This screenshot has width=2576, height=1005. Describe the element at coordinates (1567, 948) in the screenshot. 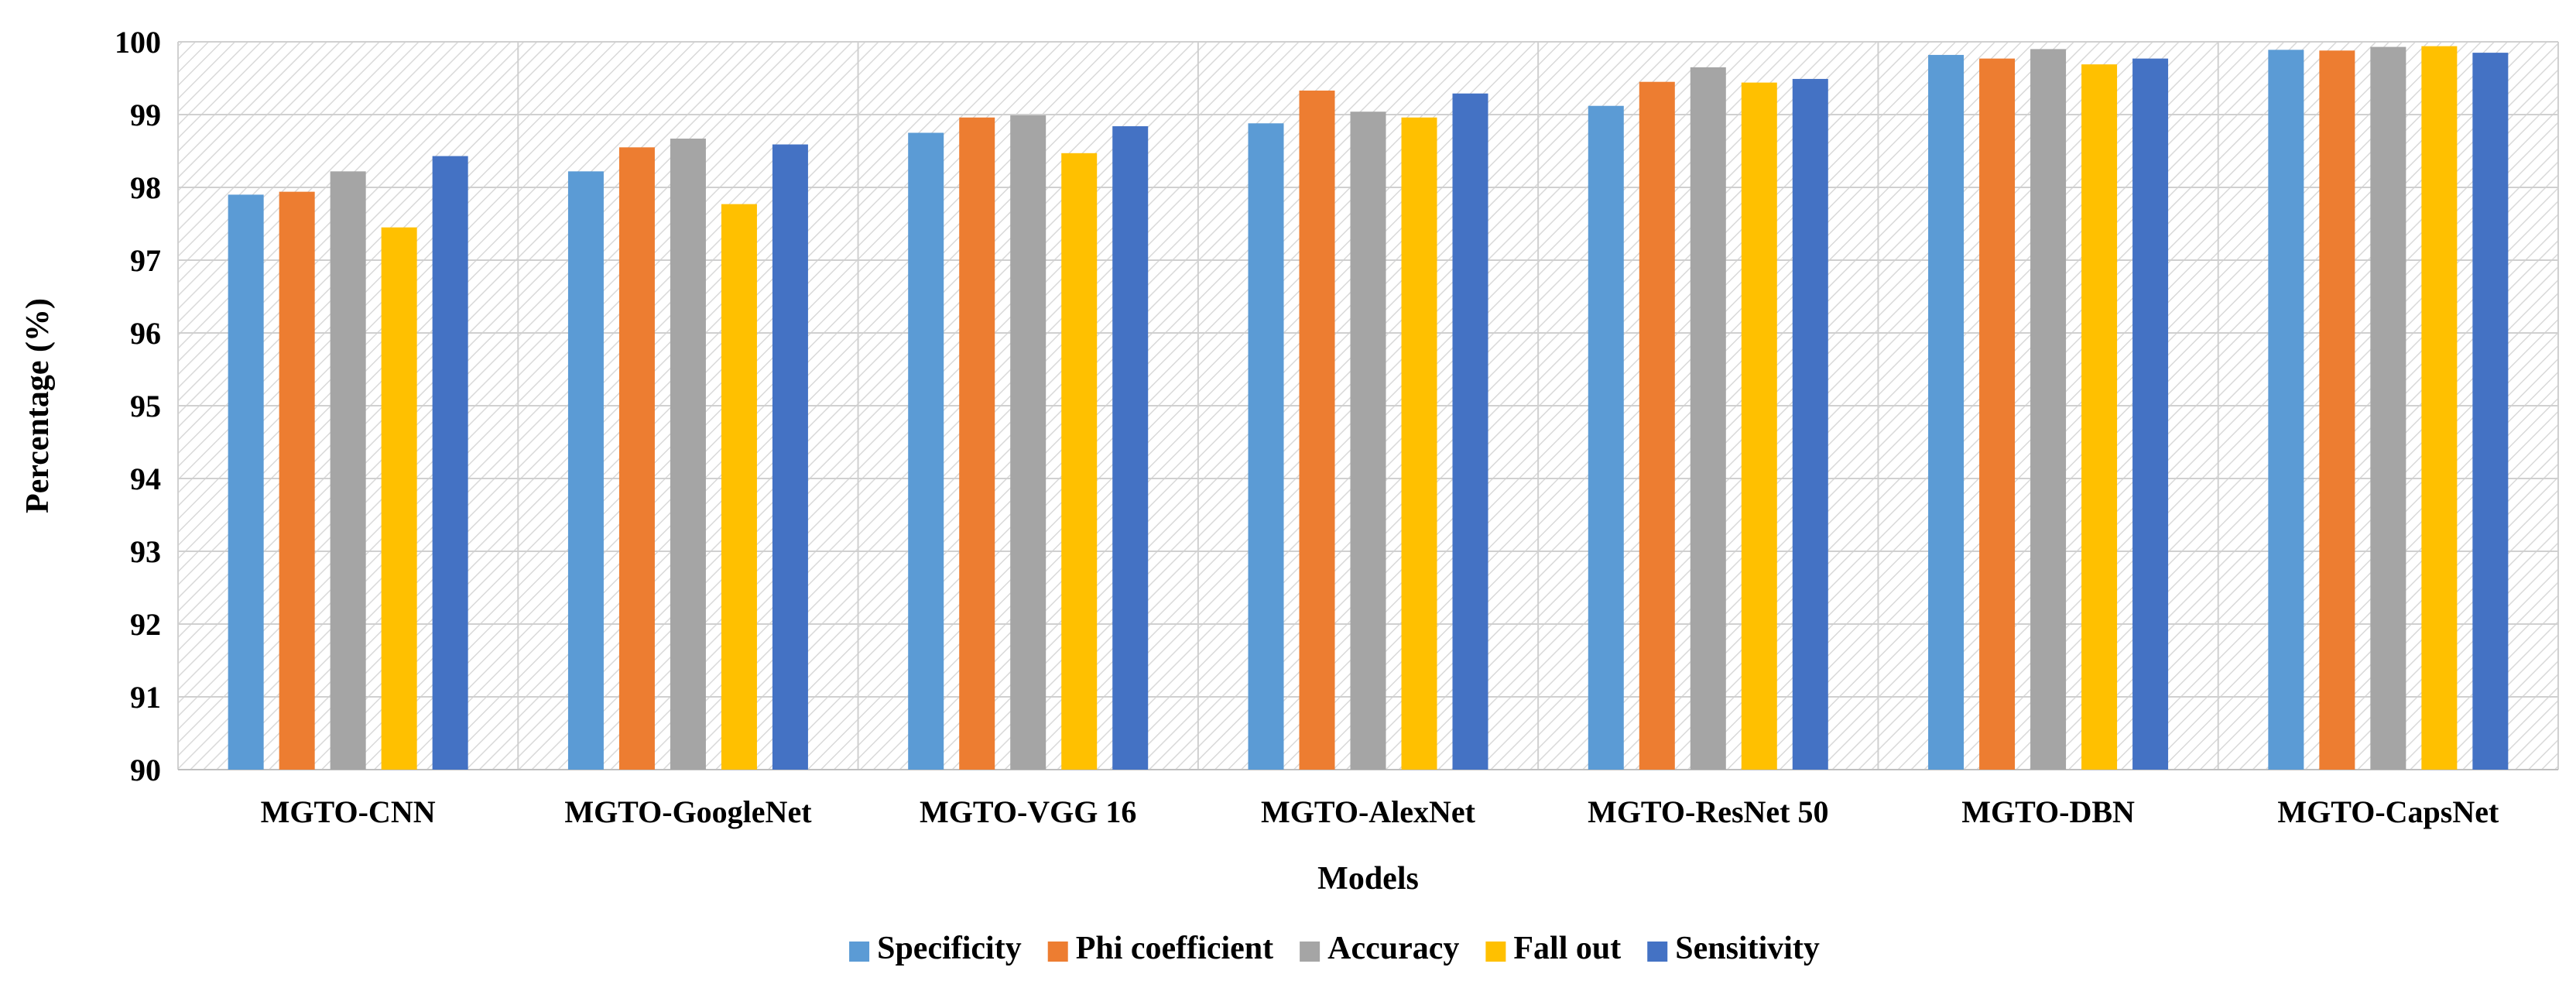

I see `legend-label: Fall out` at that location.